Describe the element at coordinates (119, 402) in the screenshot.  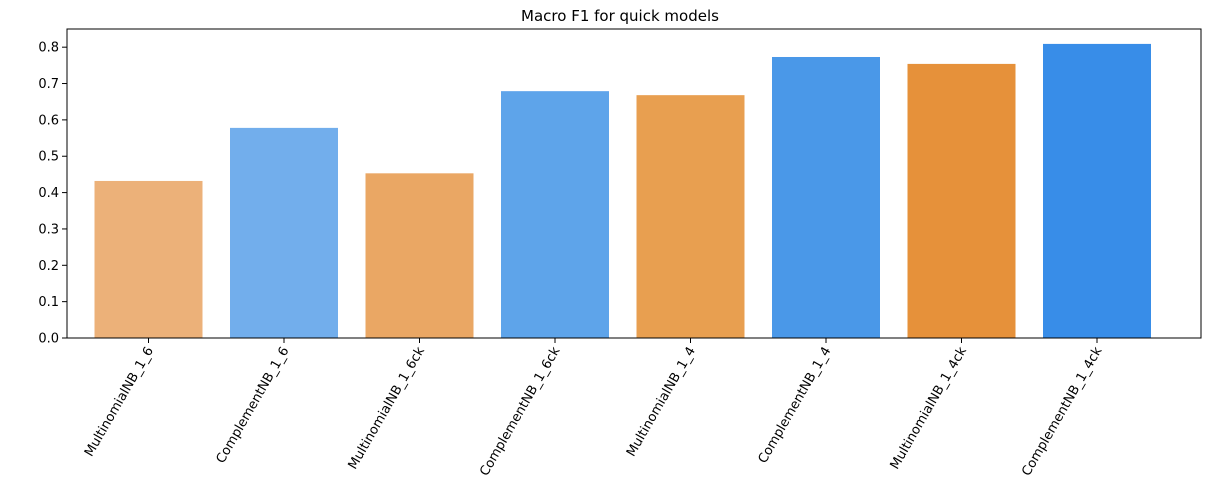
I see `x-tick-label: MultinomialNB_1_6` at that location.